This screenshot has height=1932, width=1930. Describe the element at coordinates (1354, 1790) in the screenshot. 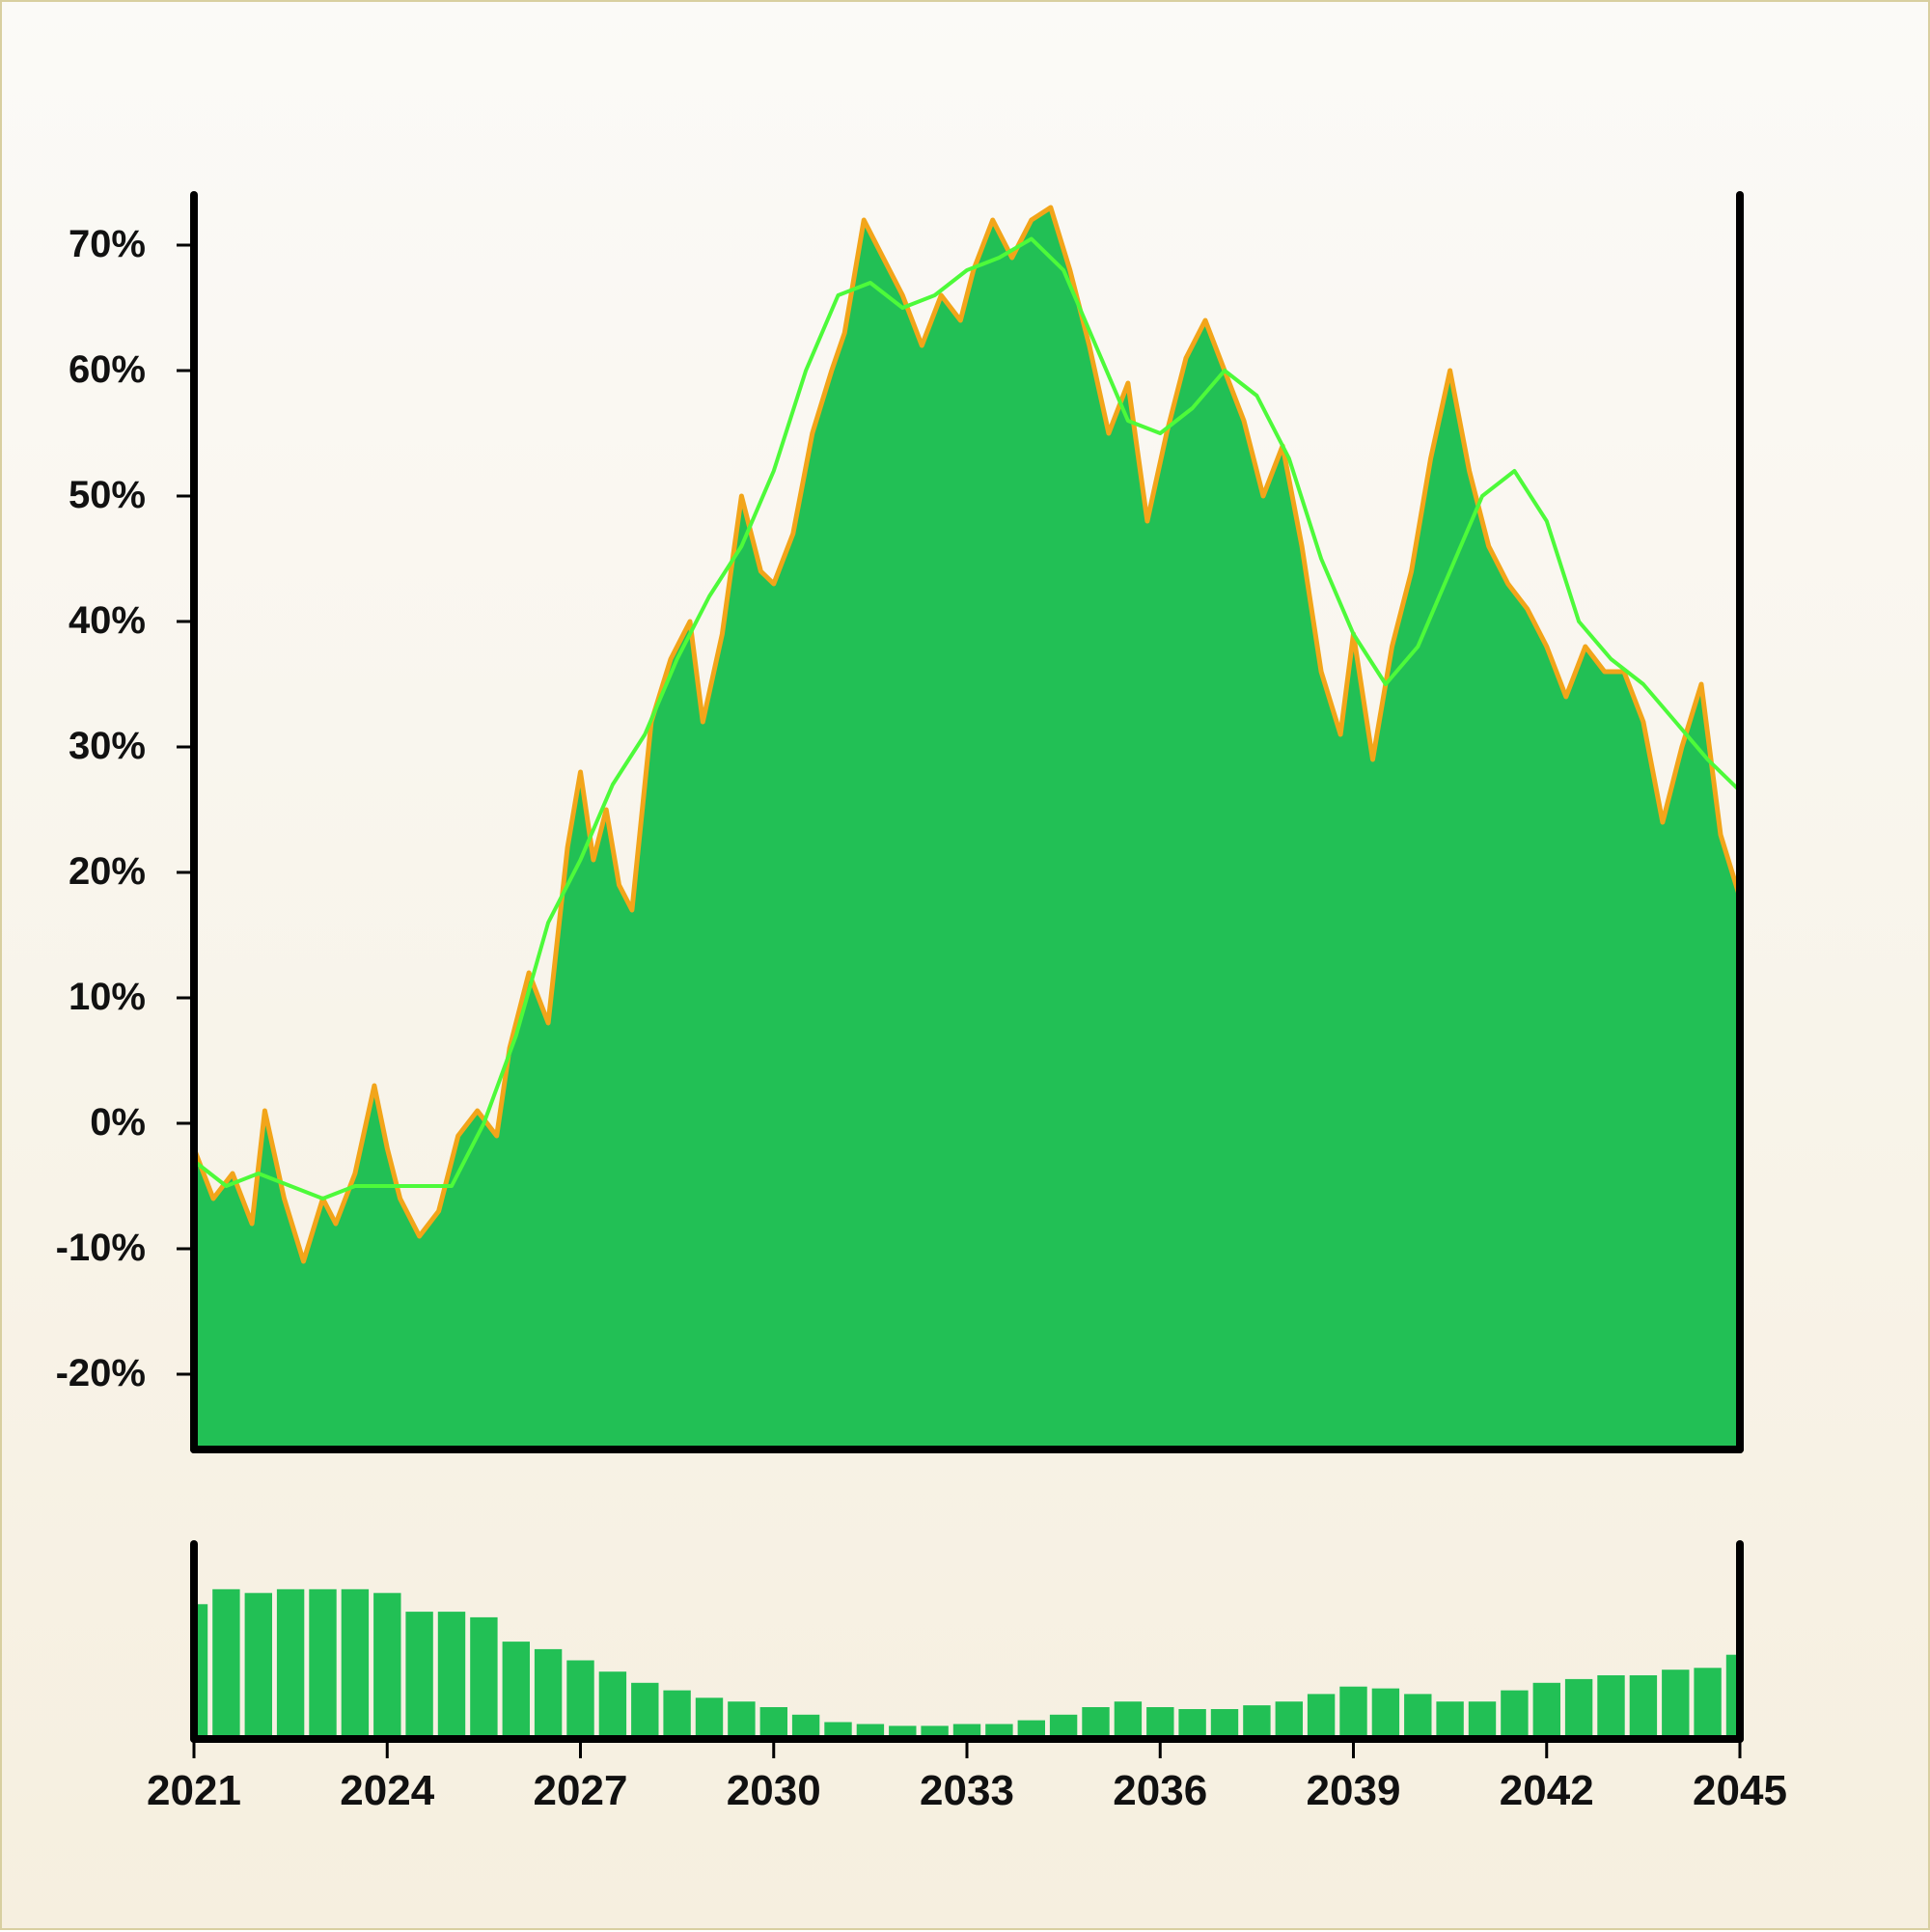

I see `x-tick-label: 2039` at that location.